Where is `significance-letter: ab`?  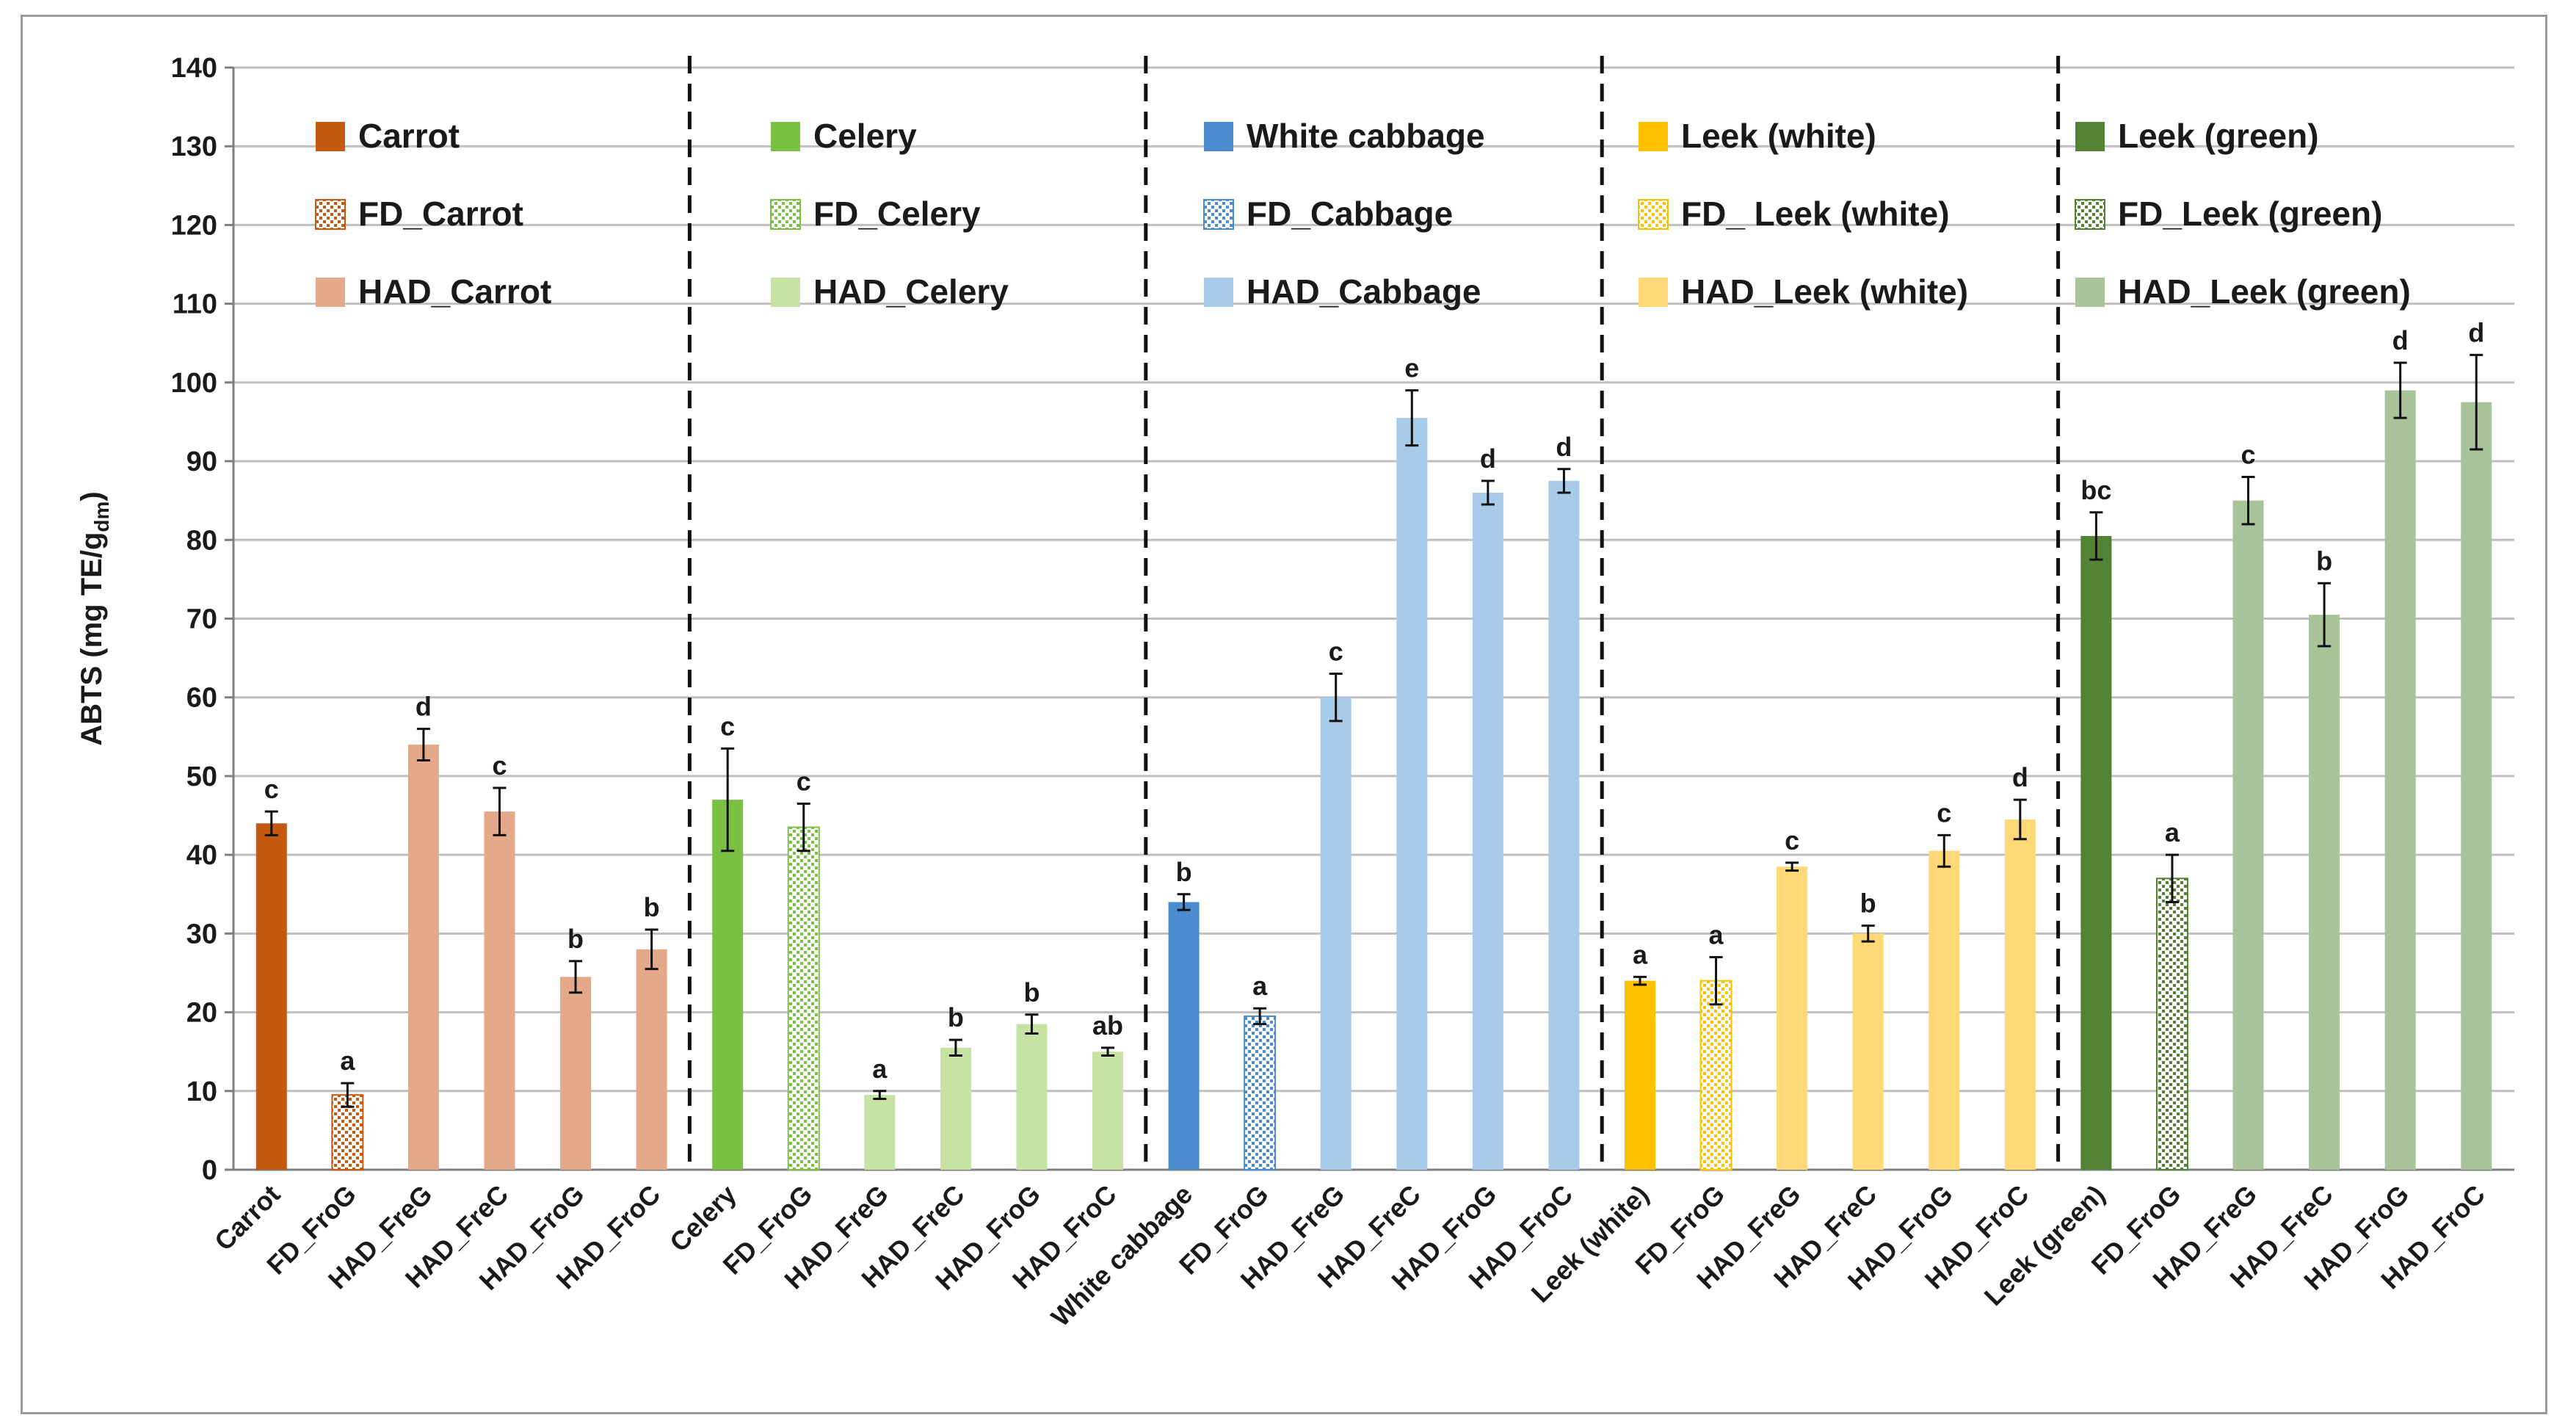 significance-letter: ab is located at coordinates (1107, 1025).